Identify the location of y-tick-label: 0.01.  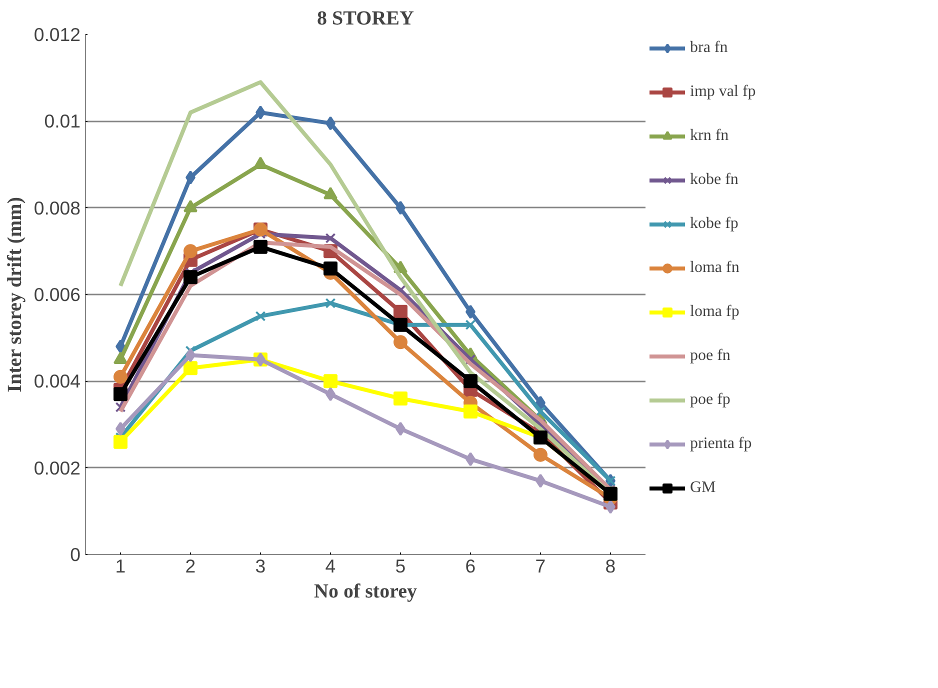
(62, 121).